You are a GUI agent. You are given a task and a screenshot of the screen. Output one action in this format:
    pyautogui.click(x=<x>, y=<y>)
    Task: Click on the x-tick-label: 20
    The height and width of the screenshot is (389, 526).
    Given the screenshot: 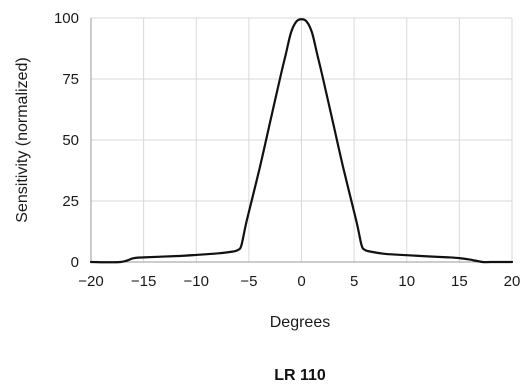 What is the action you would take?
    pyautogui.click(x=512, y=281)
    